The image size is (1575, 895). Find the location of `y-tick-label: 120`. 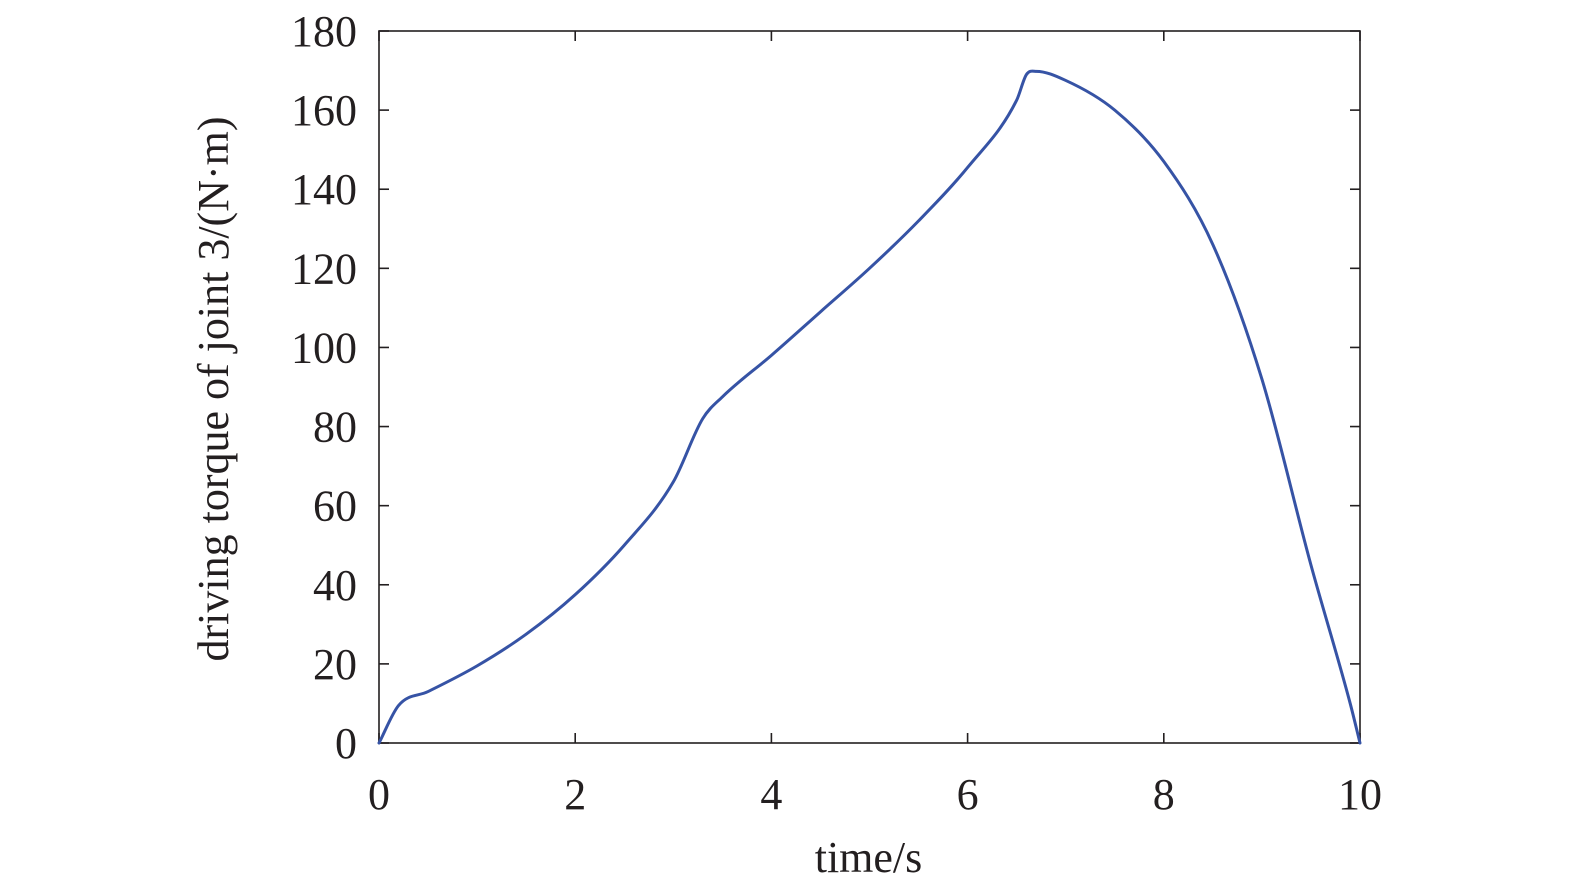

y-tick-label: 120 is located at coordinates (324, 268).